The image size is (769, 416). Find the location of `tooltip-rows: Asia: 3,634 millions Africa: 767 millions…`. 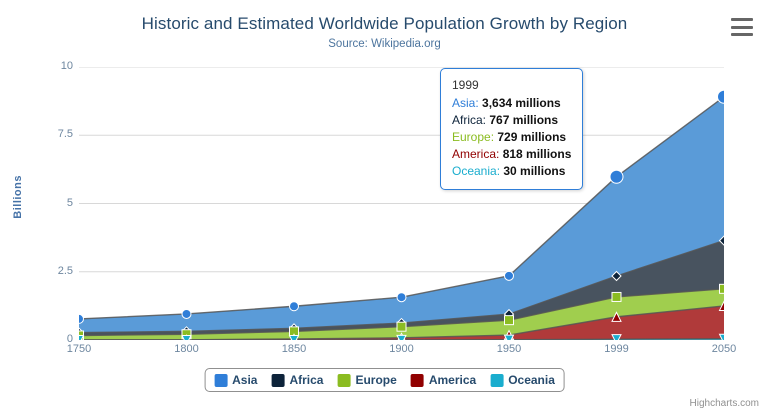

tooltip-rows: Asia: 3,634 millions Africa: 767 millions… is located at coordinates (511, 137).